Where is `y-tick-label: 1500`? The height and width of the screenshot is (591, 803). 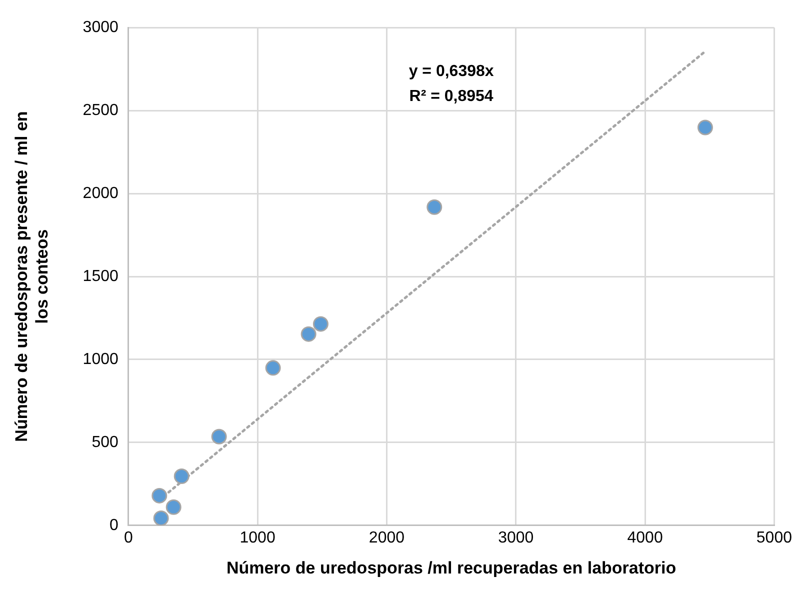
y-tick-label: 1500 is located at coordinates (100, 276).